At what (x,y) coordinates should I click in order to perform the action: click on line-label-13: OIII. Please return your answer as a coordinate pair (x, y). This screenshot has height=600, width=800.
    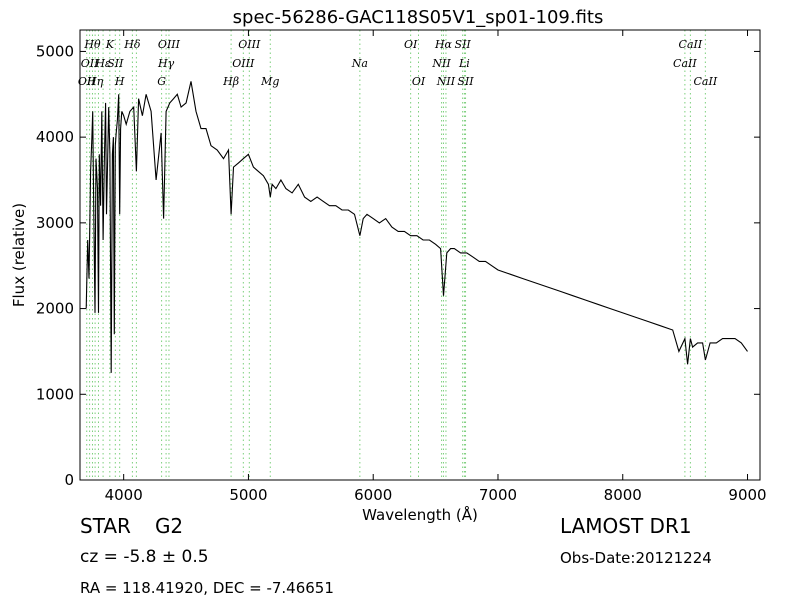
    Looking at the image, I should click on (169, 44).